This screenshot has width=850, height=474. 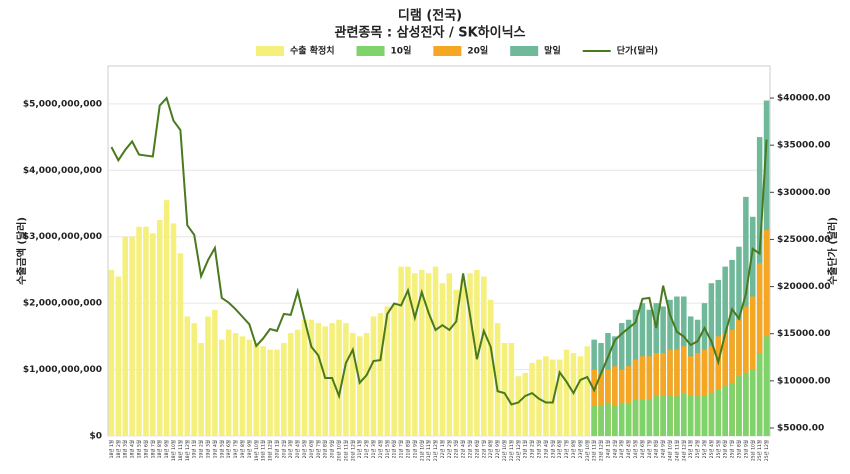 What do you see at coordinates (518, 450) in the screenshot?
I see `x-tick-label: 22년 12월` at bounding box center [518, 450].